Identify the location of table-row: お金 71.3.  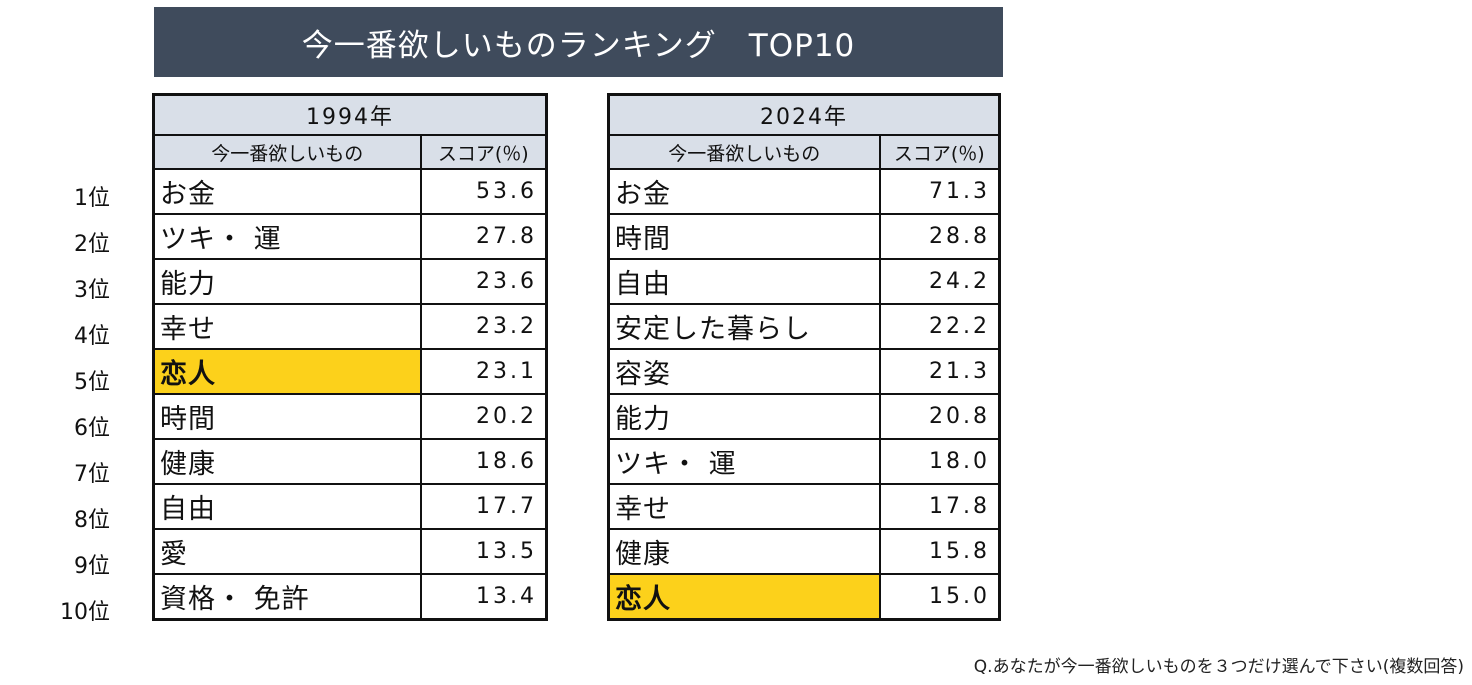
(804, 191).